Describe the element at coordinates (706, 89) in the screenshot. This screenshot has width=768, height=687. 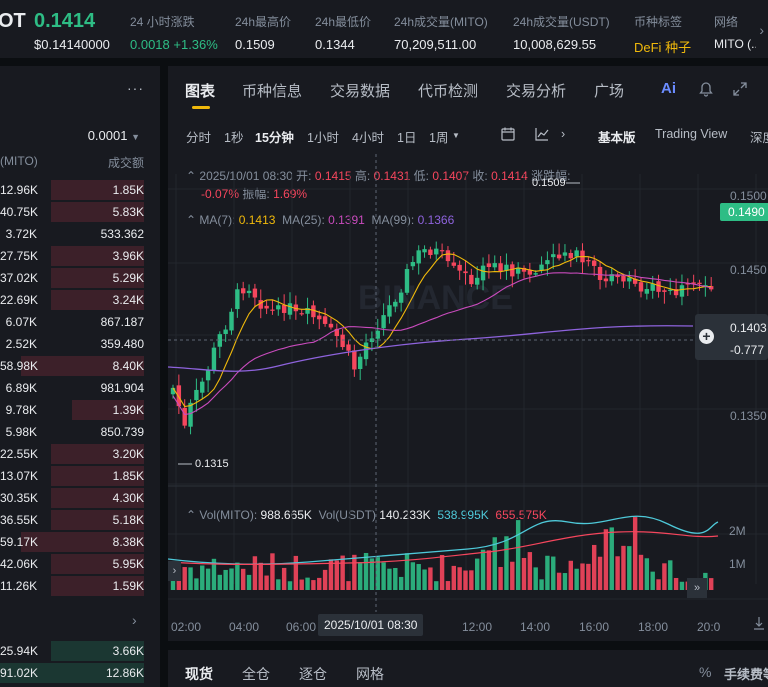
I see `bell-icon` at that location.